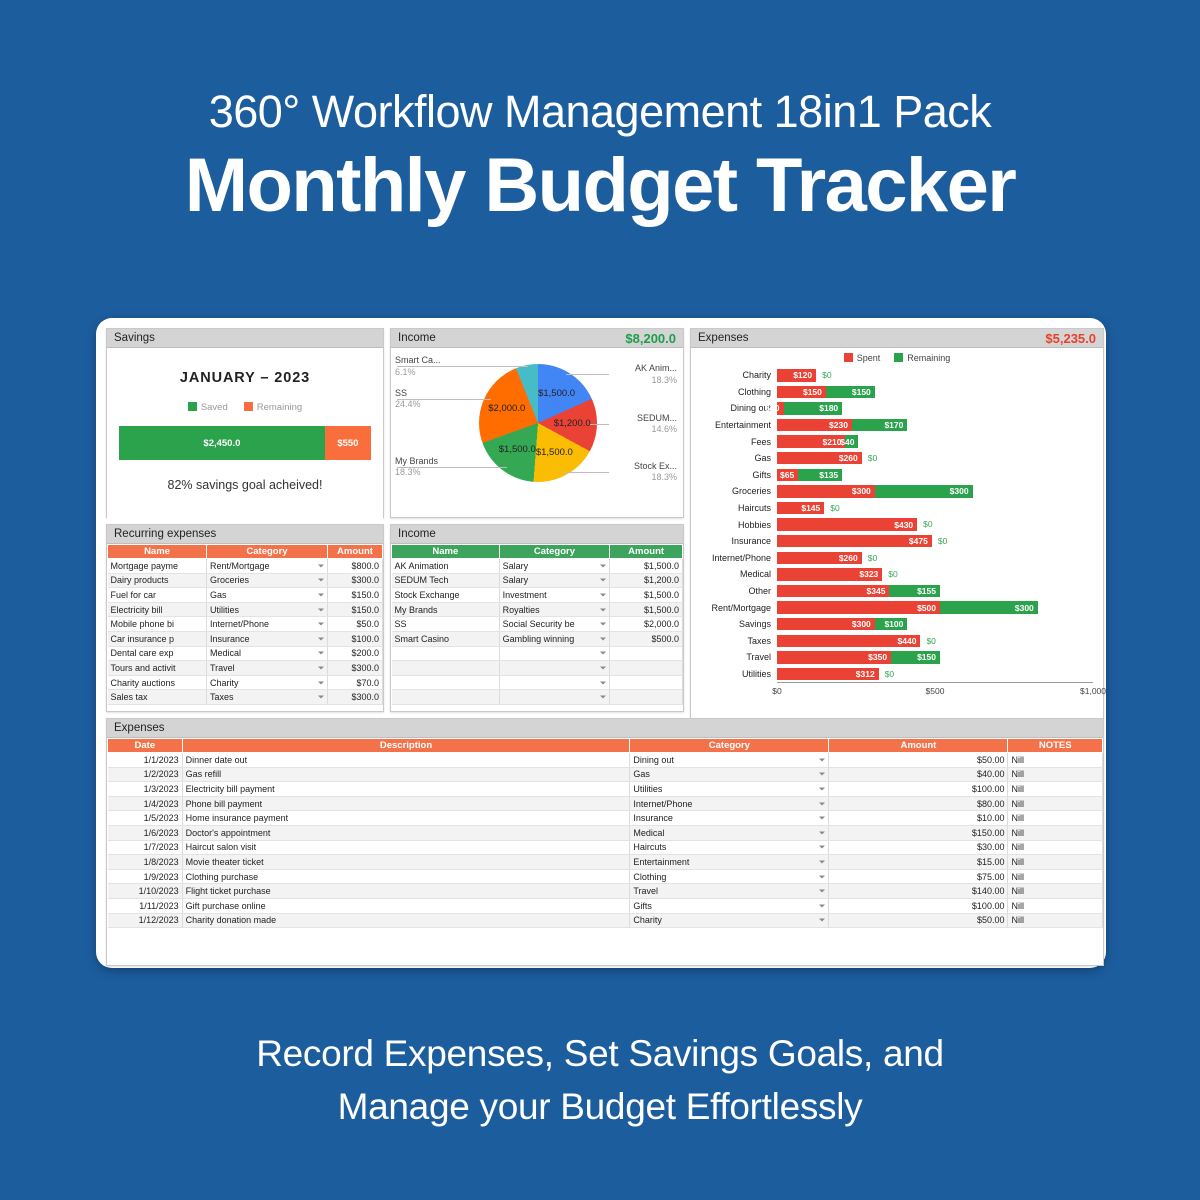  I want to click on category-dropdown-cell: Investment, so click(555, 595).